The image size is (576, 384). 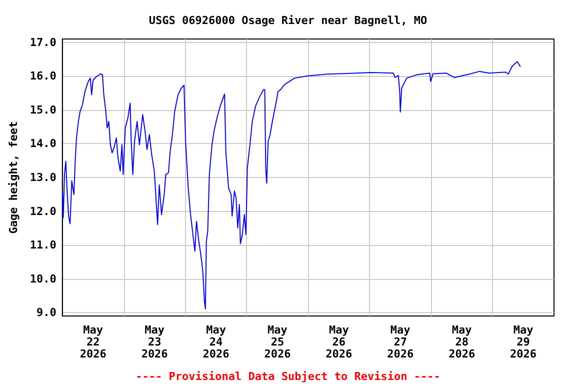 What do you see at coordinates (523, 342) in the screenshot?
I see `x-tick-label: May 29 2026` at bounding box center [523, 342].